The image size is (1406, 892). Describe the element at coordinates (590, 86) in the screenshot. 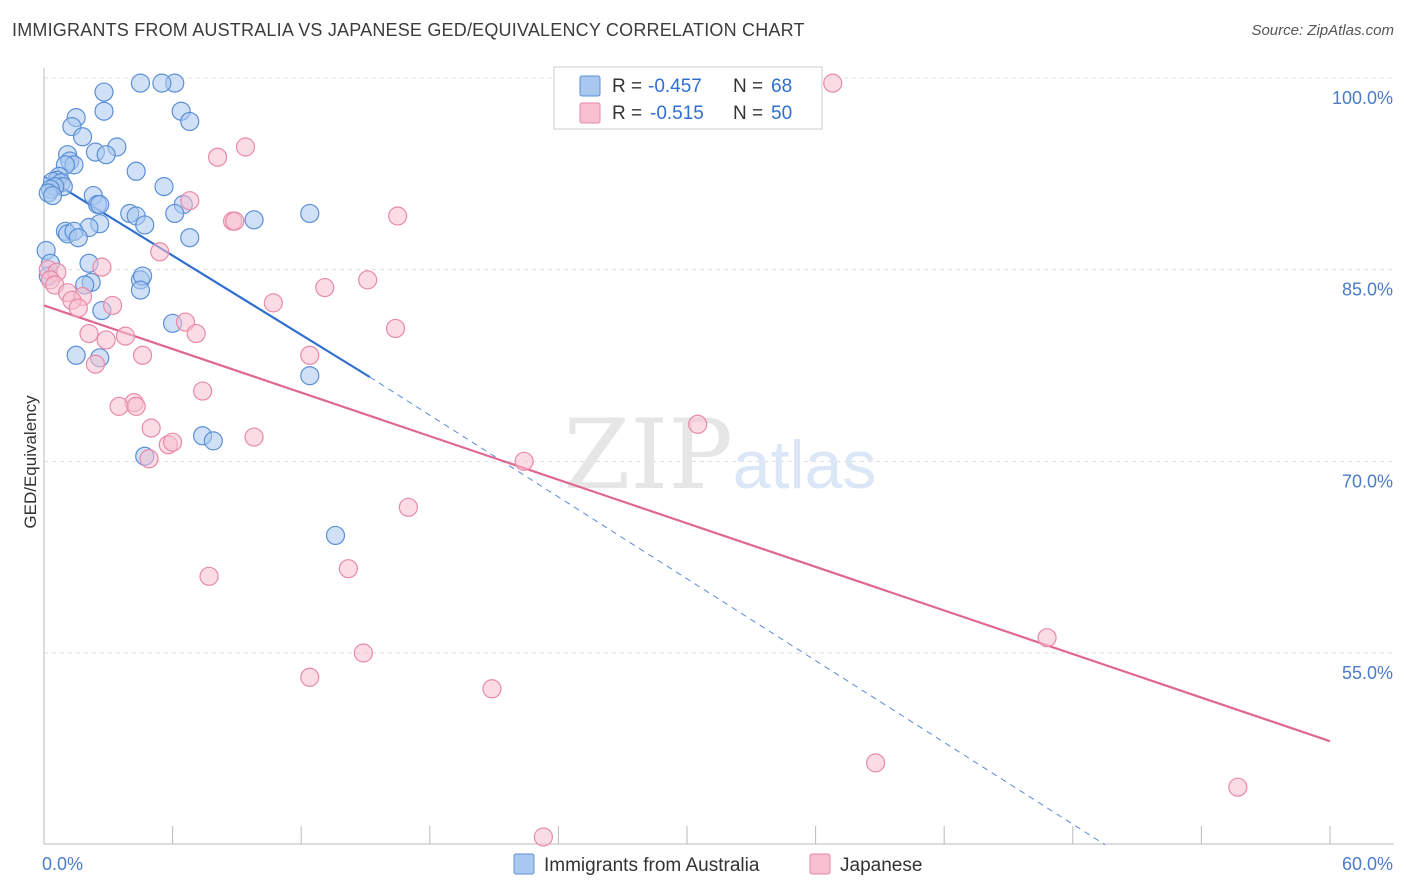

I see `legend-swatch-blue` at that location.